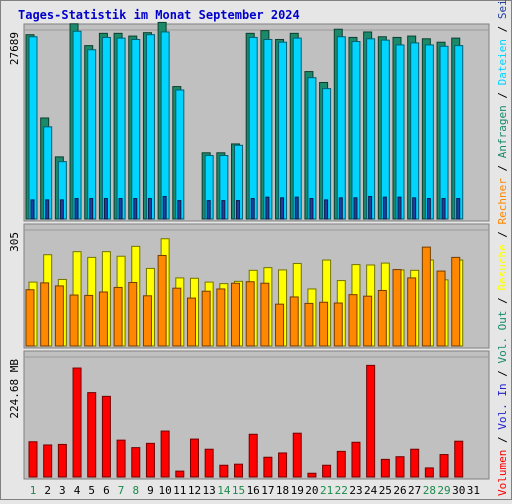  What do you see at coordinates (62, 490) in the screenshot?
I see `x-tick-label: 3` at bounding box center [62, 490].